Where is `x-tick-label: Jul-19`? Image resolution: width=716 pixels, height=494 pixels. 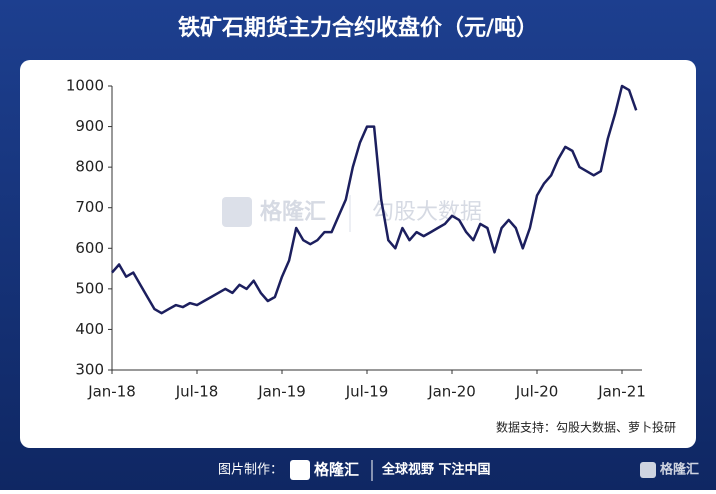 x-tick-label: Jul-19 is located at coordinates (367, 392).